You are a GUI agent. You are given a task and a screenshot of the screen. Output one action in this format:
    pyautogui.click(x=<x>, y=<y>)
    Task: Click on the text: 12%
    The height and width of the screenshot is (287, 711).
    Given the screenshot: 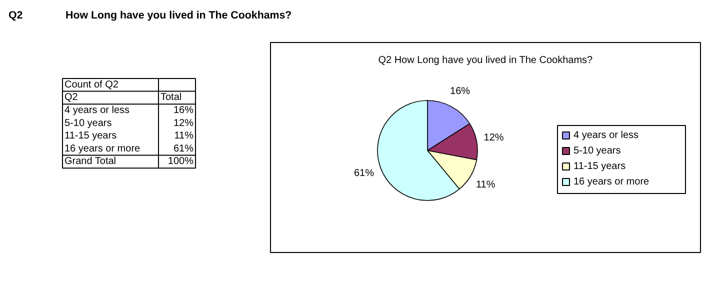 What is the action you would take?
    pyautogui.click(x=183, y=123)
    